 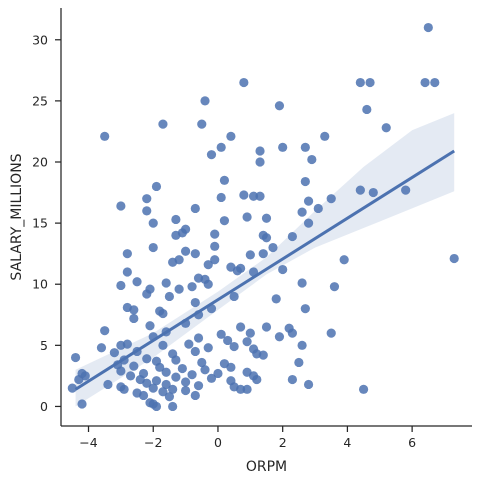 I want to click on y-tick-label: 15, so click(x=40, y=223).